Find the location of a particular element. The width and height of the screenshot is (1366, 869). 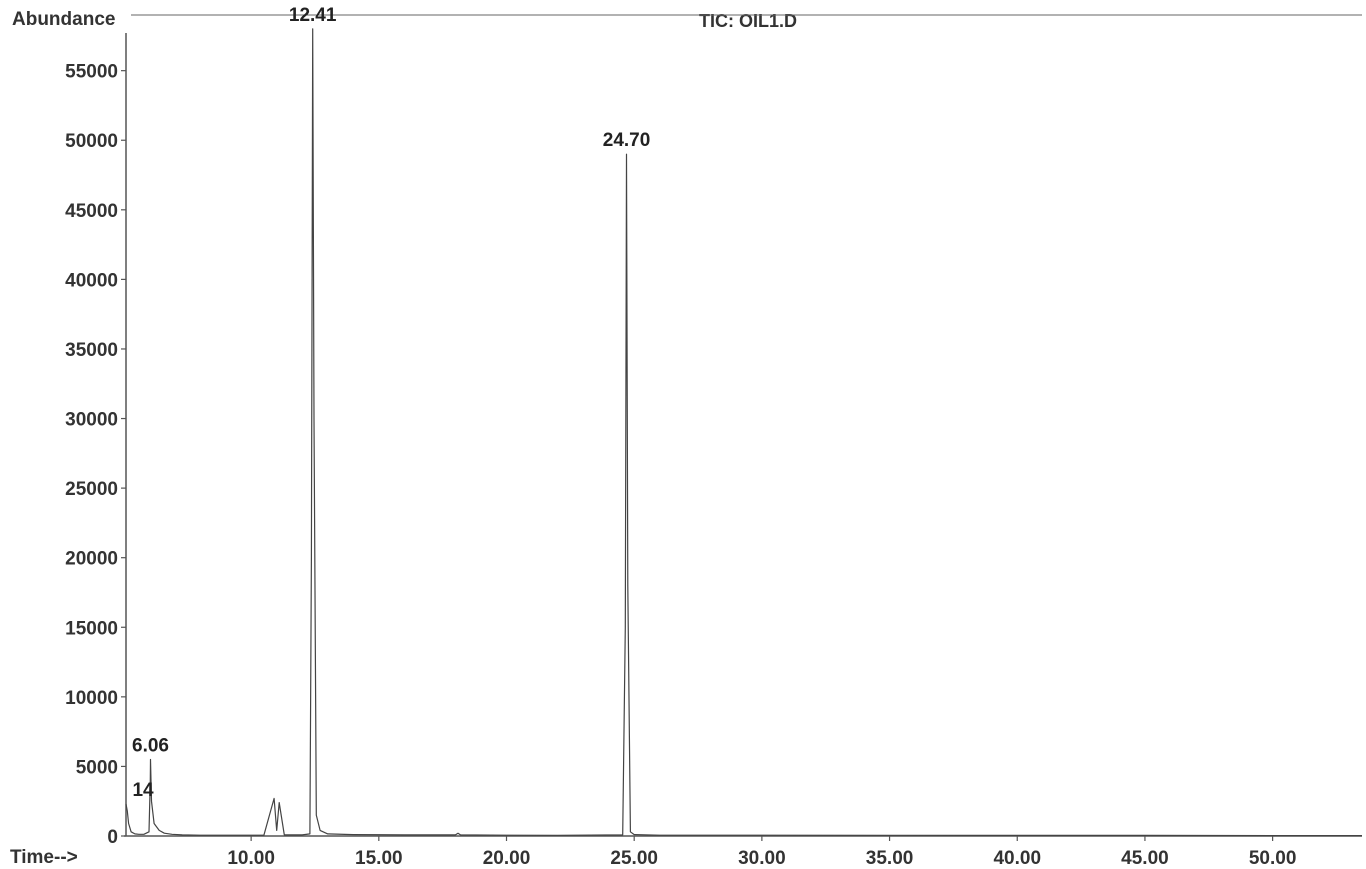

x-tick-label: 15.00 is located at coordinates (379, 858).